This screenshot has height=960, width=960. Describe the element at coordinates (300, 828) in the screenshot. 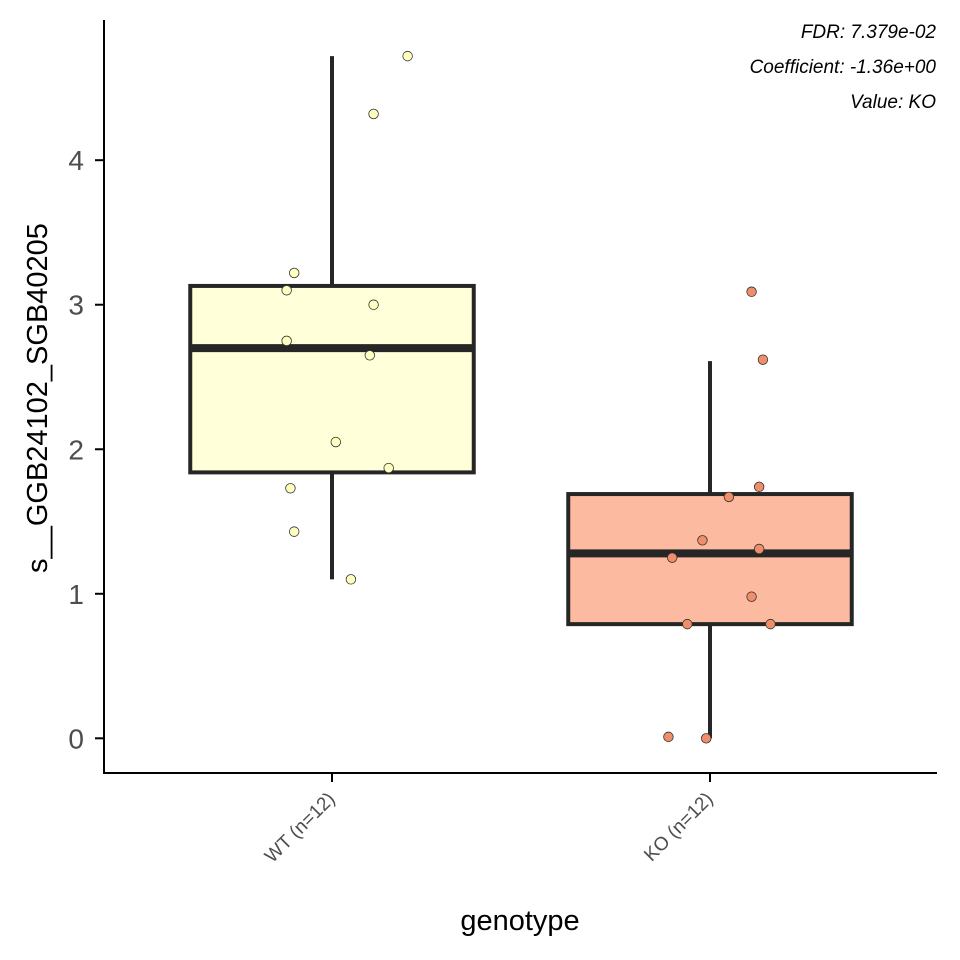

I see `x-tick-label: WT (n=12)` at that location.